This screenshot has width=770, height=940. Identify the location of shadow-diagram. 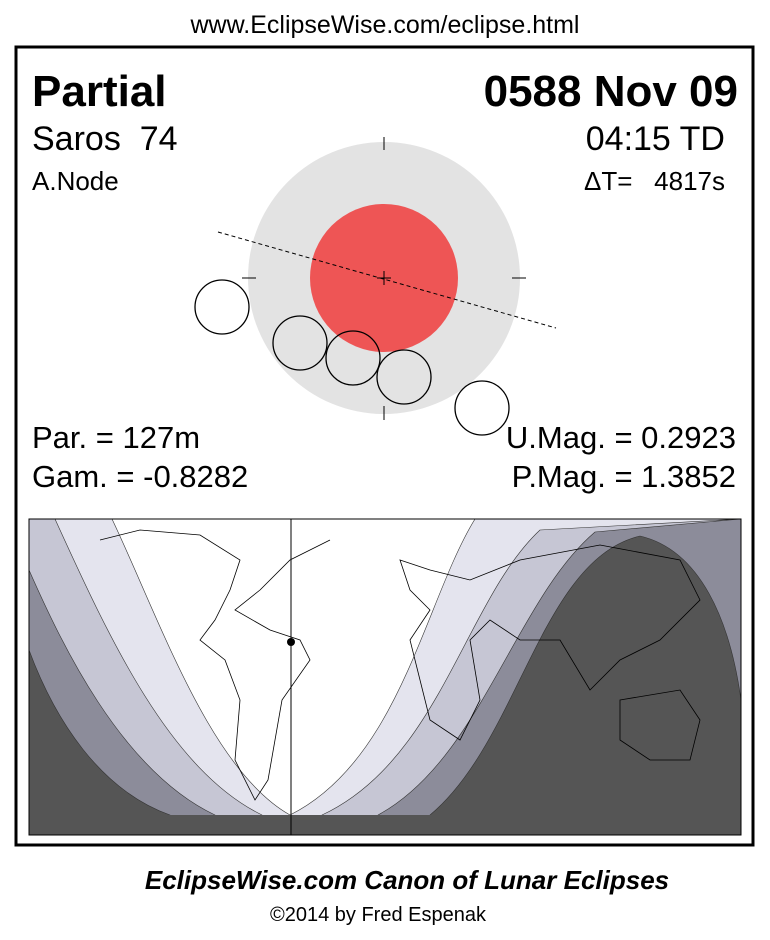
(375, 286).